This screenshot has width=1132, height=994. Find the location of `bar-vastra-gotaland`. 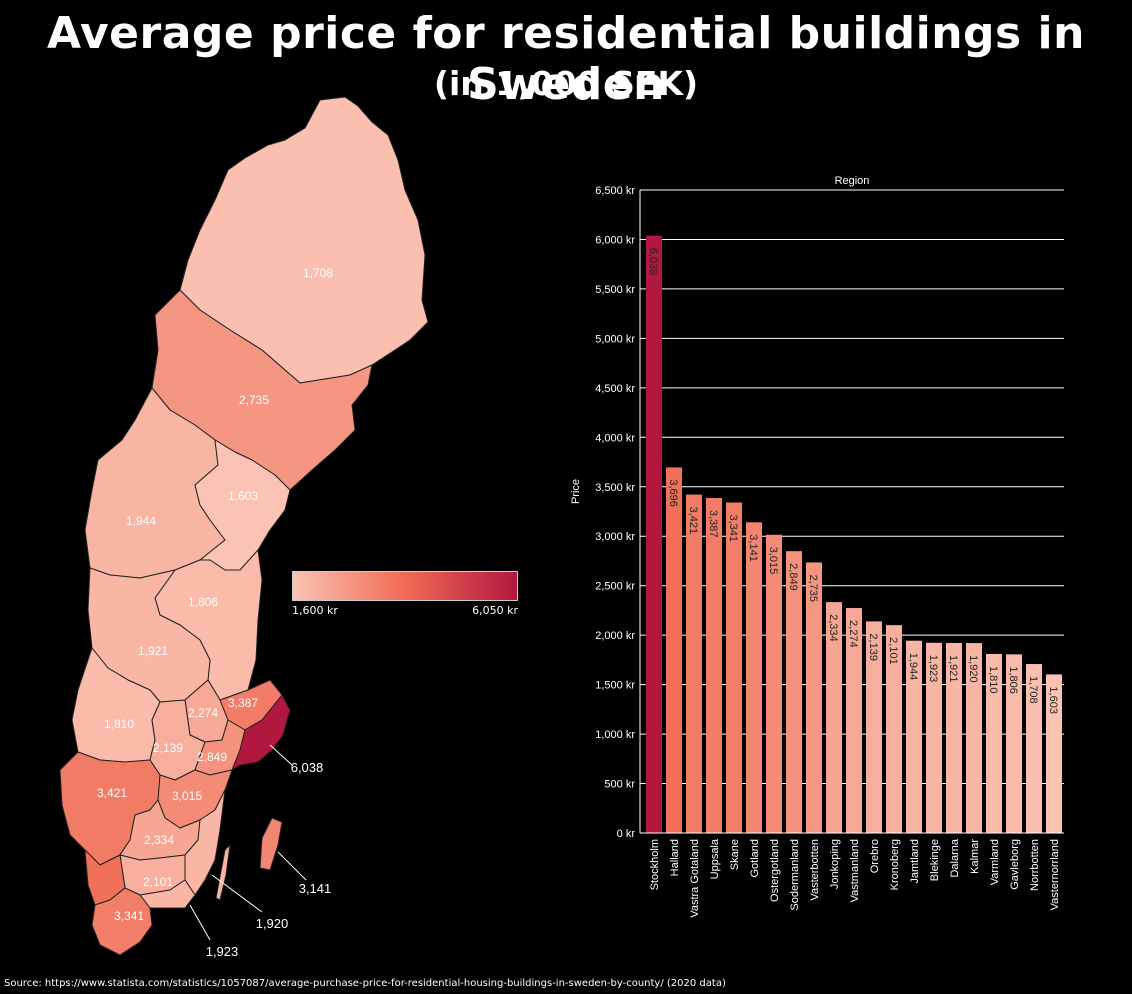

bar-vastra-gotaland is located at coordinates (694, 663).